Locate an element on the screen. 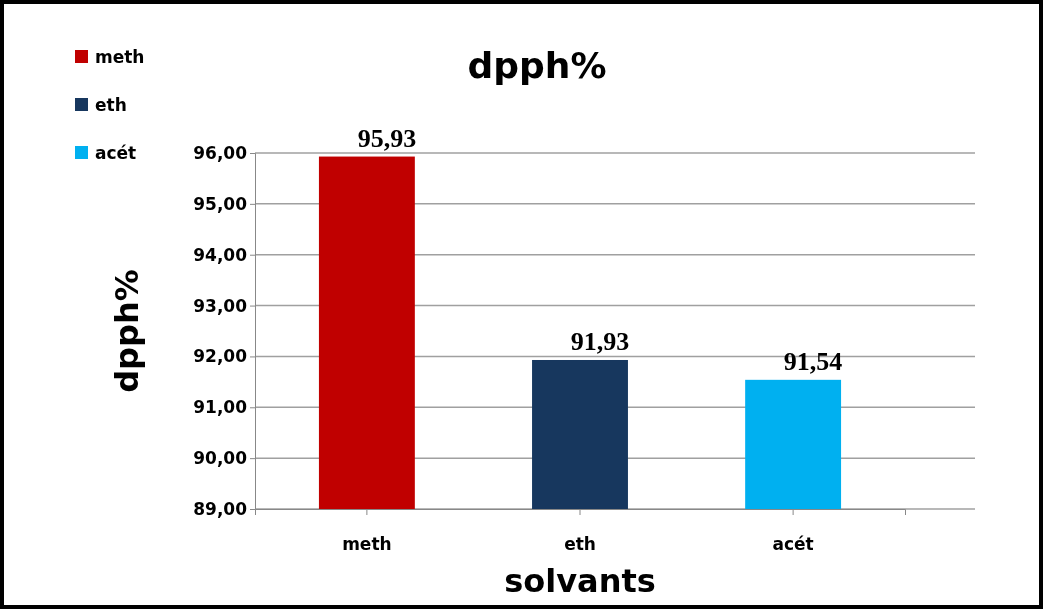 This screenshot has height=609, width=1049. x-tick-label: acét is located at coordinates (793, 544).